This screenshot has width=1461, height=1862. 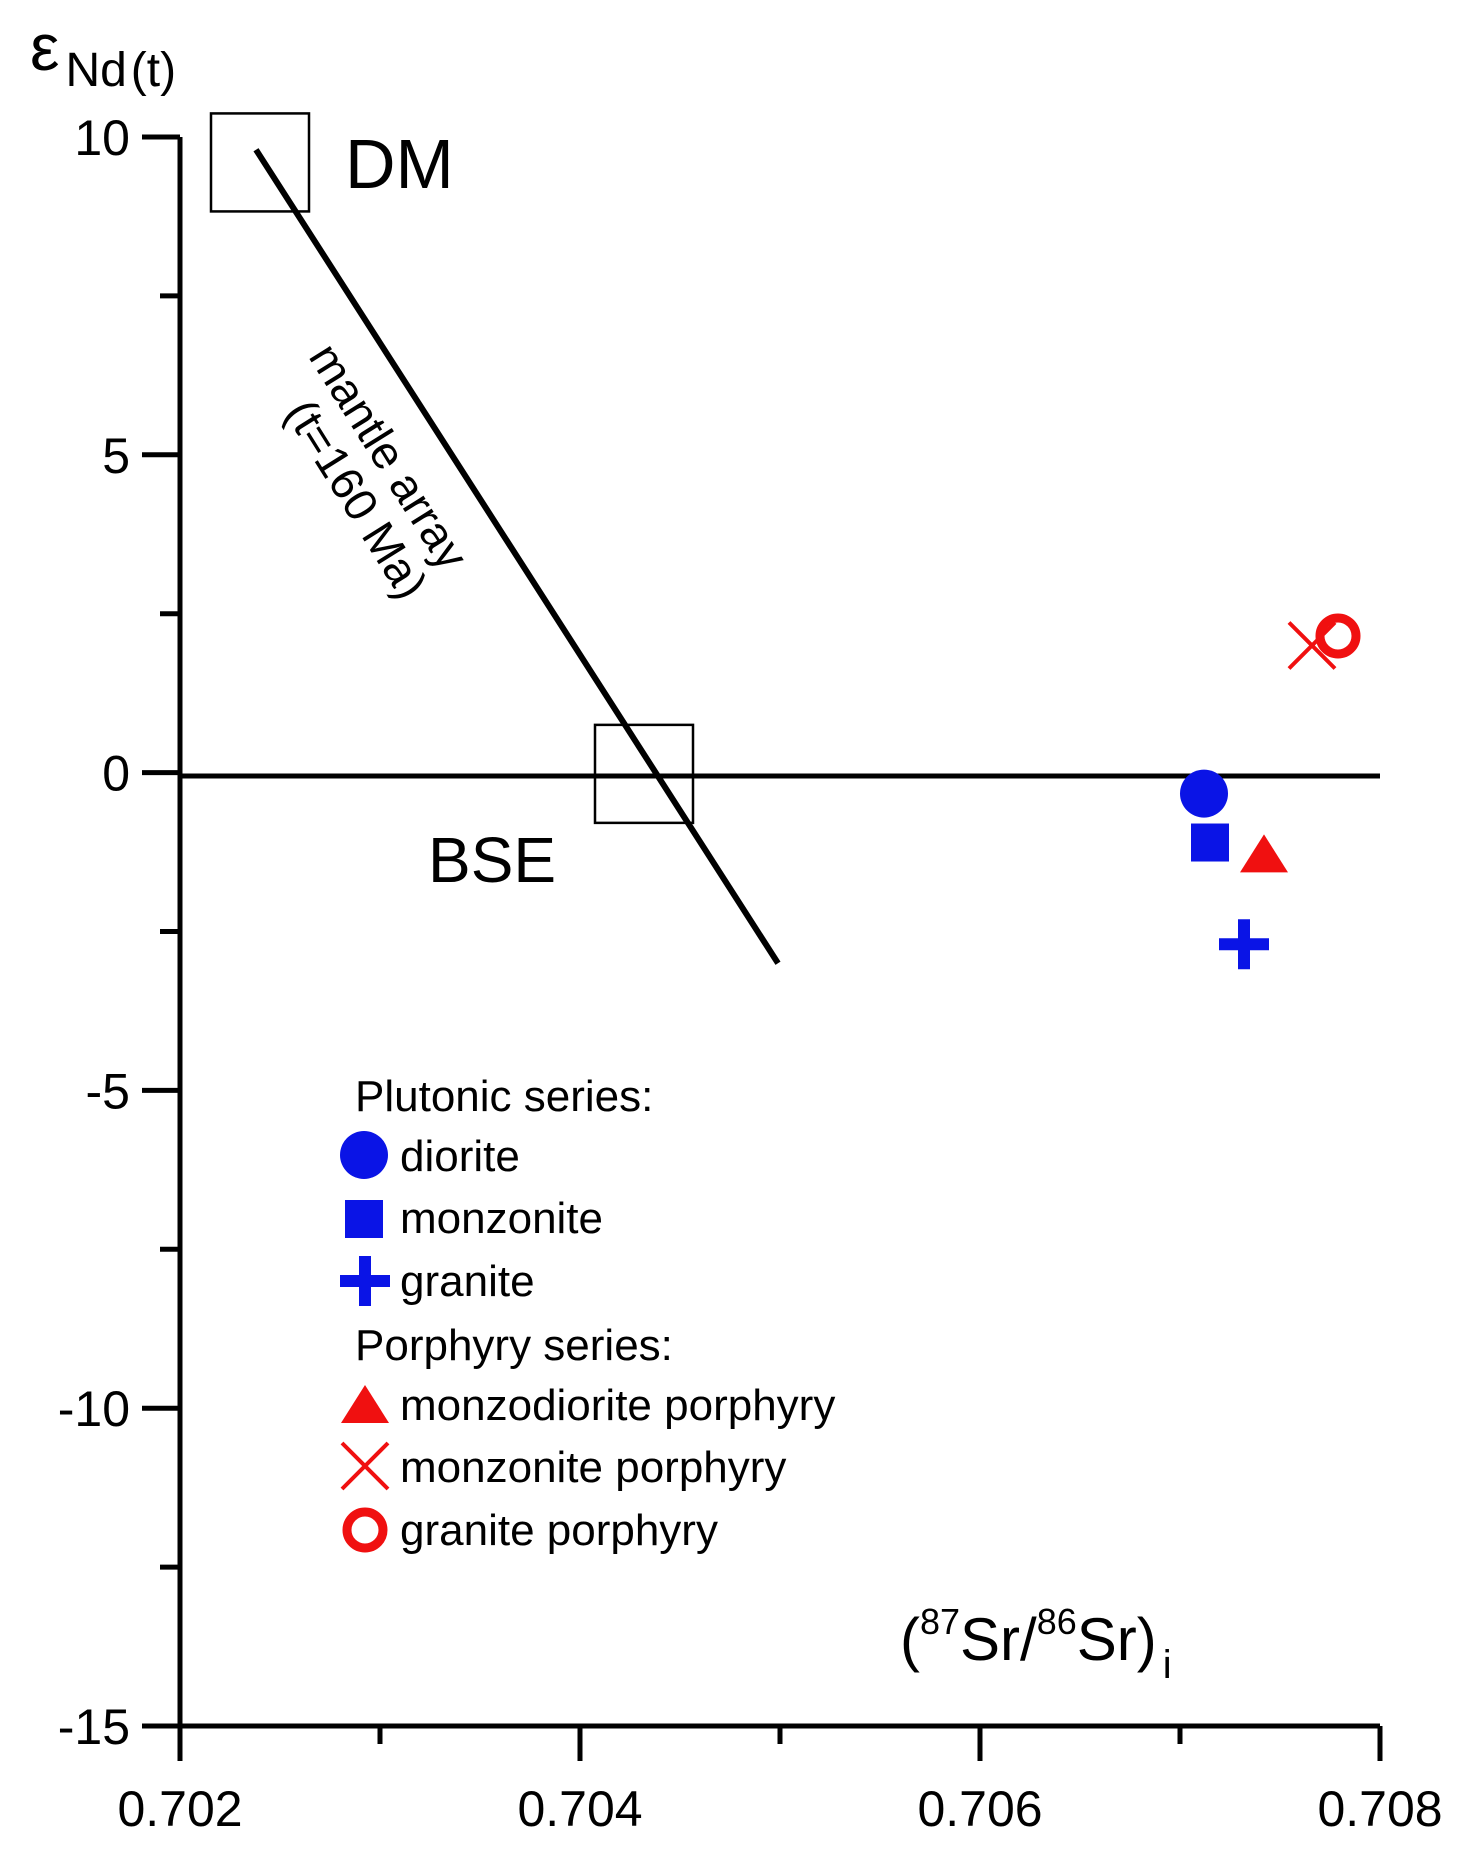 What do you see at coordinates (153, 70) in the screenshot?
I see `y-axis-label-paren: (t)` at bounding box center [153, 70].